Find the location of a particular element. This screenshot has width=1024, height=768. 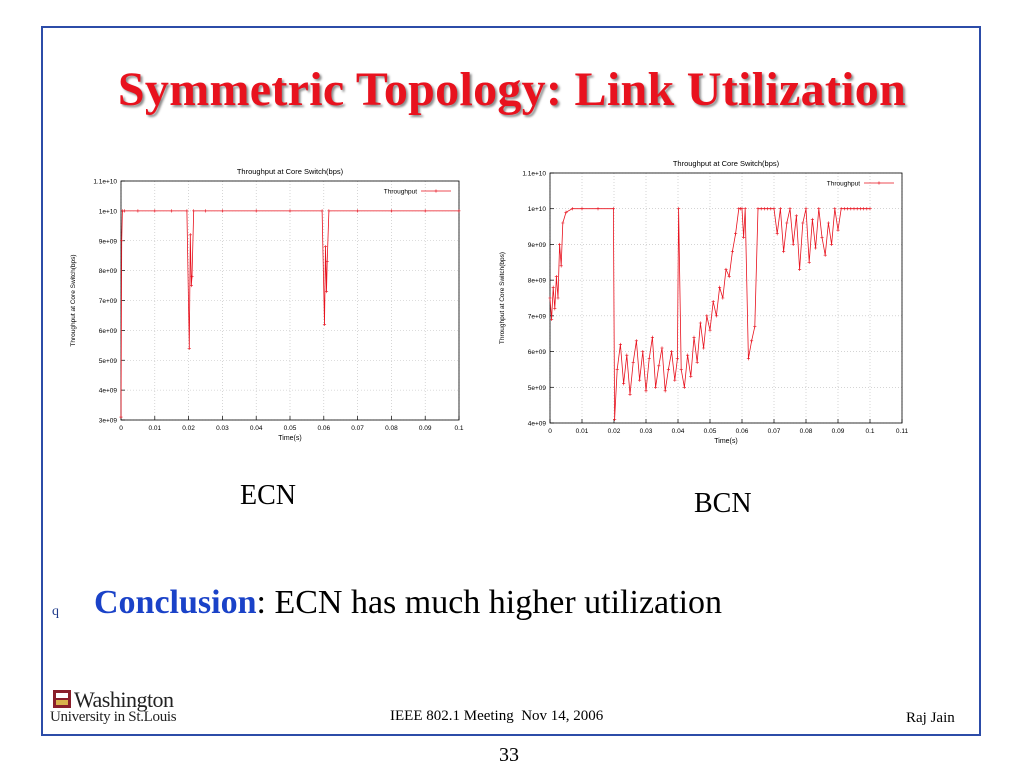

university-logo: Washington University in St.Louis is located at coordinates (120, 708).